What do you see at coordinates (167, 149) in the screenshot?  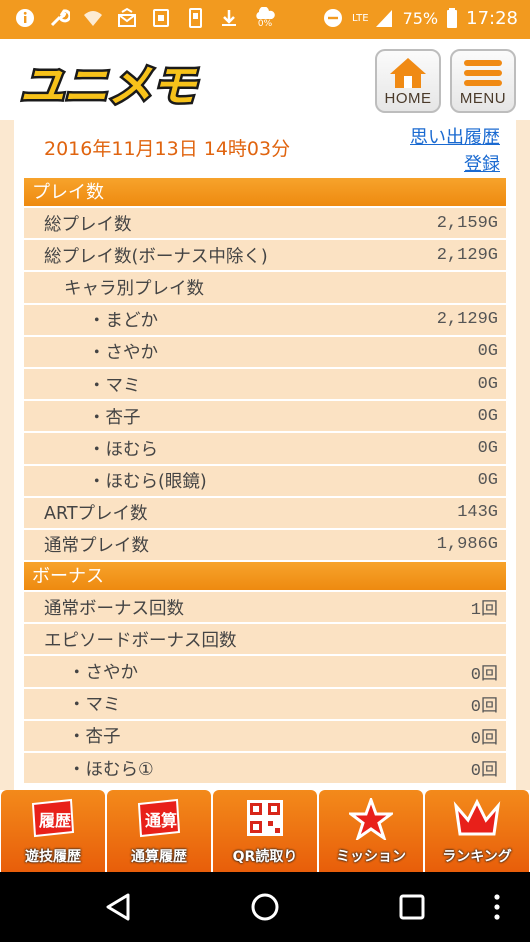 I see `record-datetime: 2016年11月13日 14時03分` at bounding box center [167, 149].